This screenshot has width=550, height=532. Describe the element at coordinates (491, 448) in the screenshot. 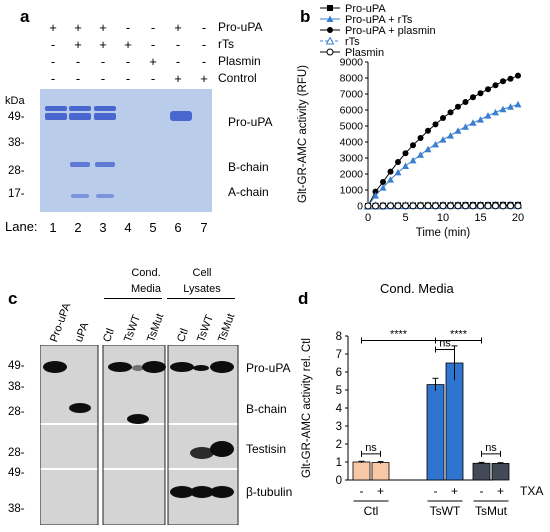

I see `significance-bracket-label: ns` at that location.